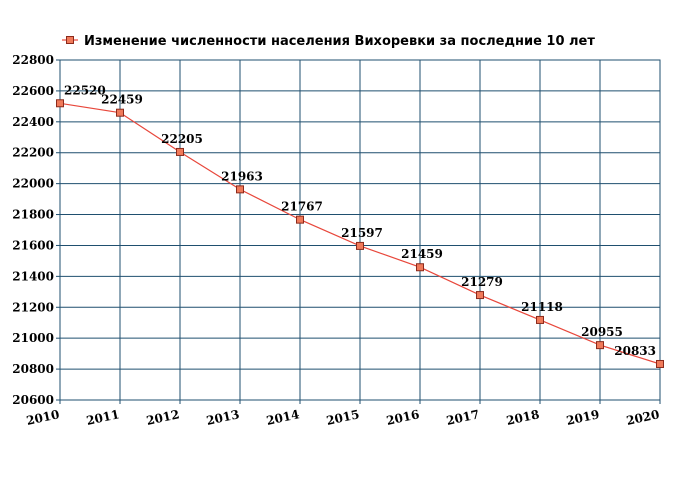  I want to click on data-label: 21963, so click(242, 176).